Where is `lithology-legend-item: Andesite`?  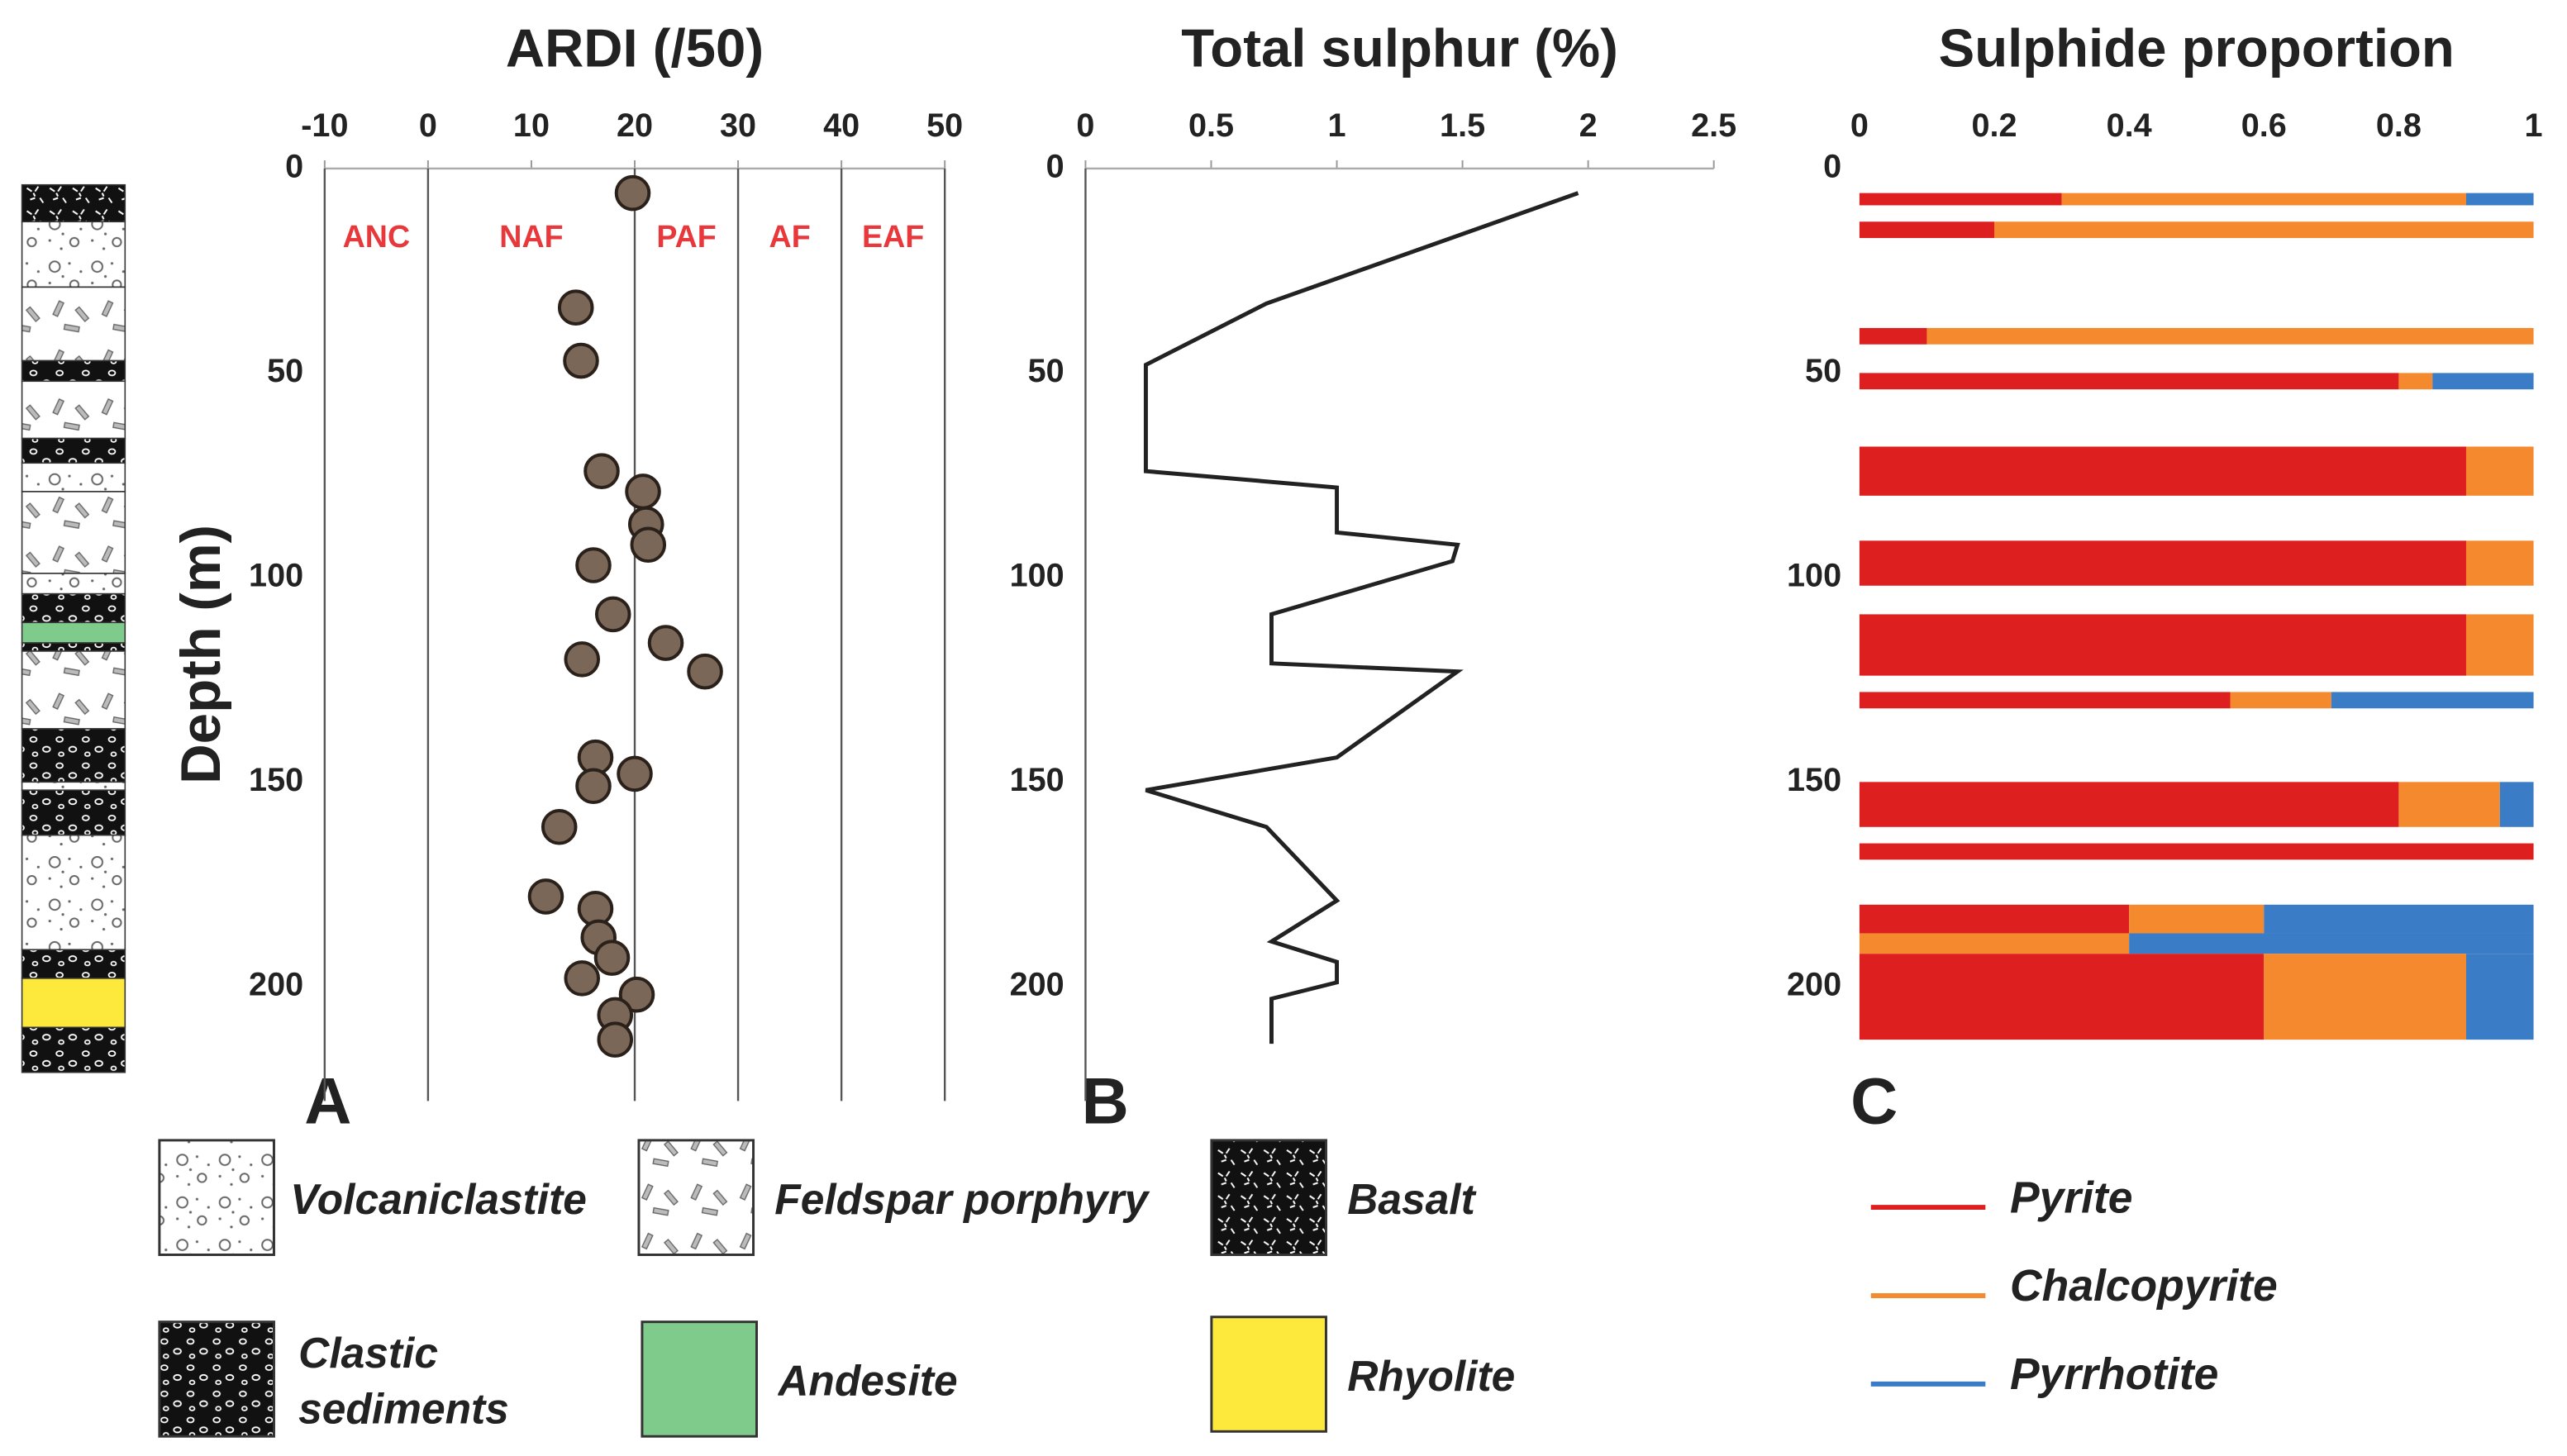 lithology-legend-item: Andesite is located at coordinates (867, 1380).